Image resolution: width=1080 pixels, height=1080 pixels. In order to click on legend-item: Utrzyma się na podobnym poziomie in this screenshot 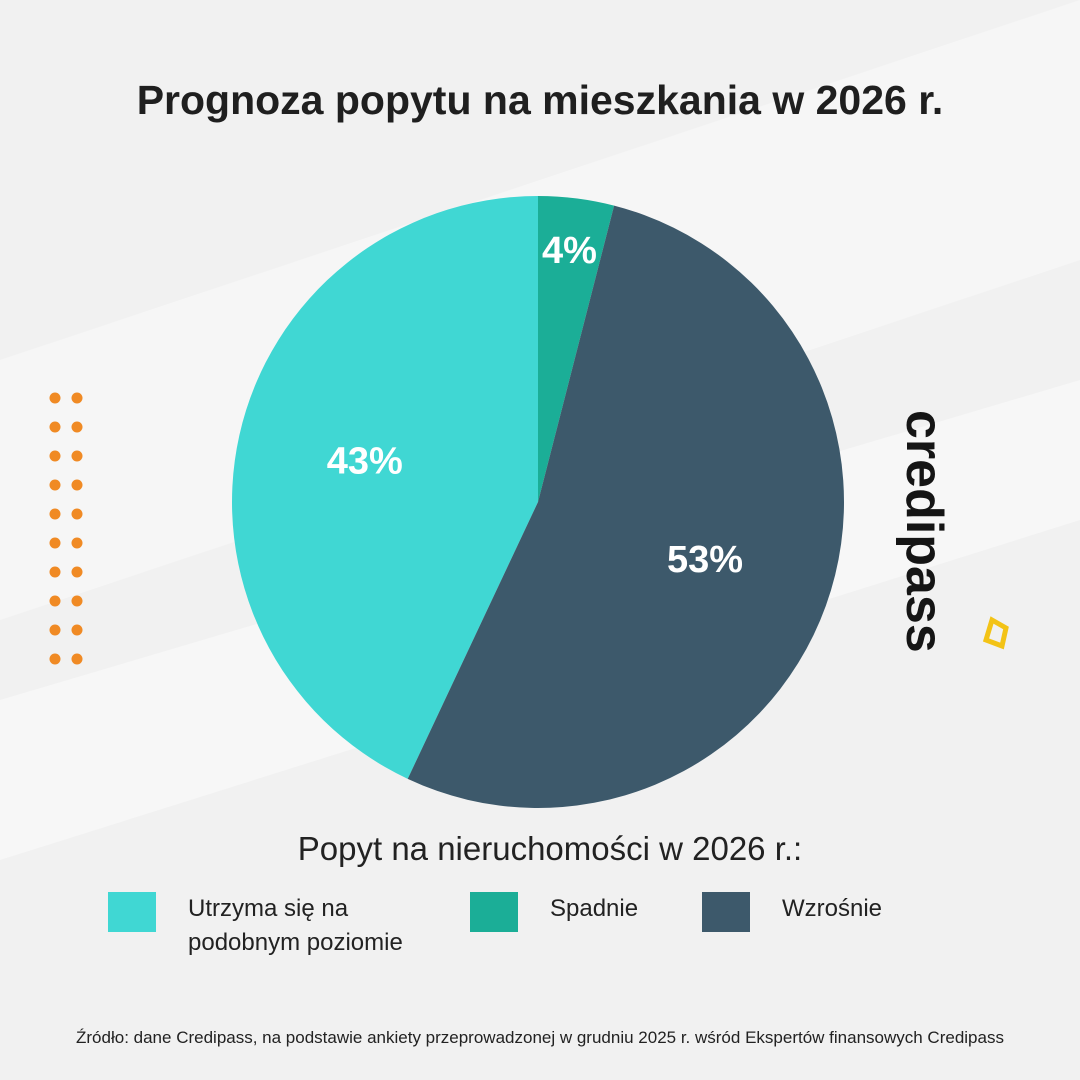, I will do `click(278, 926)`.